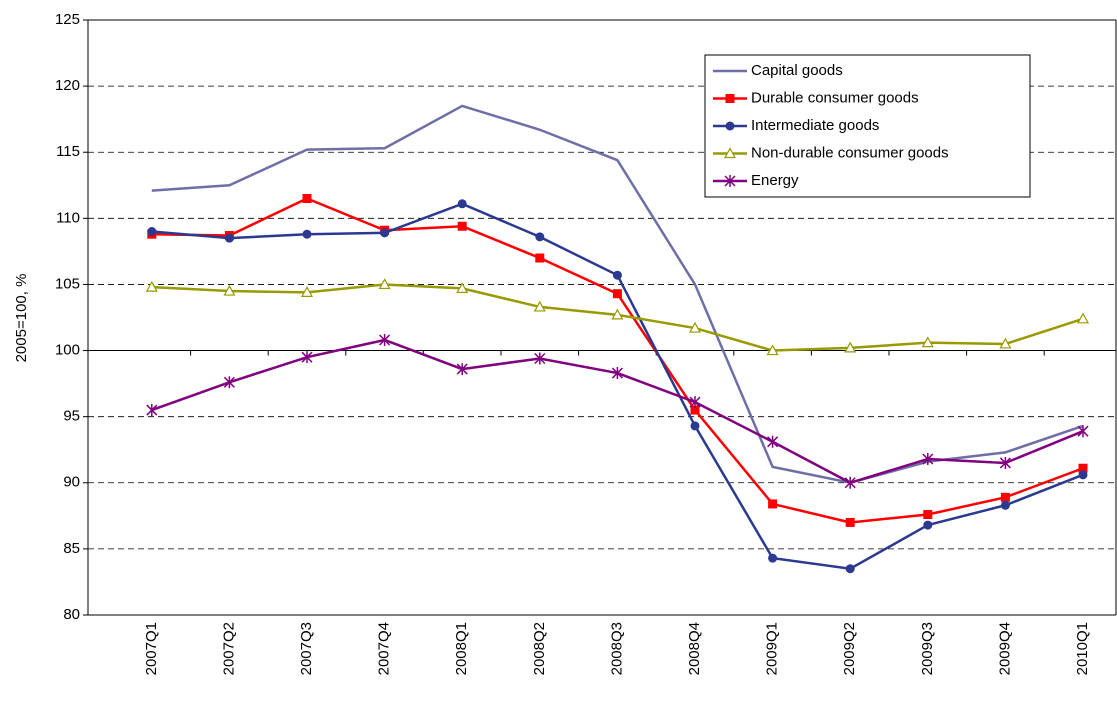 This screenshot has height=702, width=1117. What do you see at coordinates (539, 648) in the screenshot?
I see `x-tick-label: 2008Q2` at bounding box center [539, 648].